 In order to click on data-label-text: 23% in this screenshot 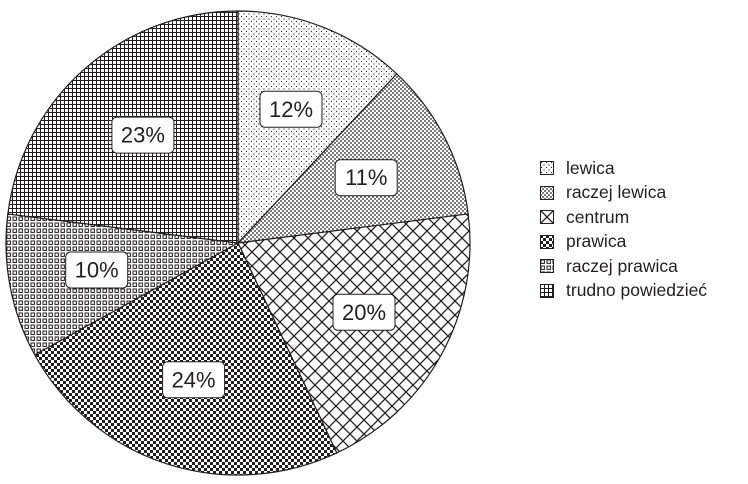, I will do `click(143, 135)`.